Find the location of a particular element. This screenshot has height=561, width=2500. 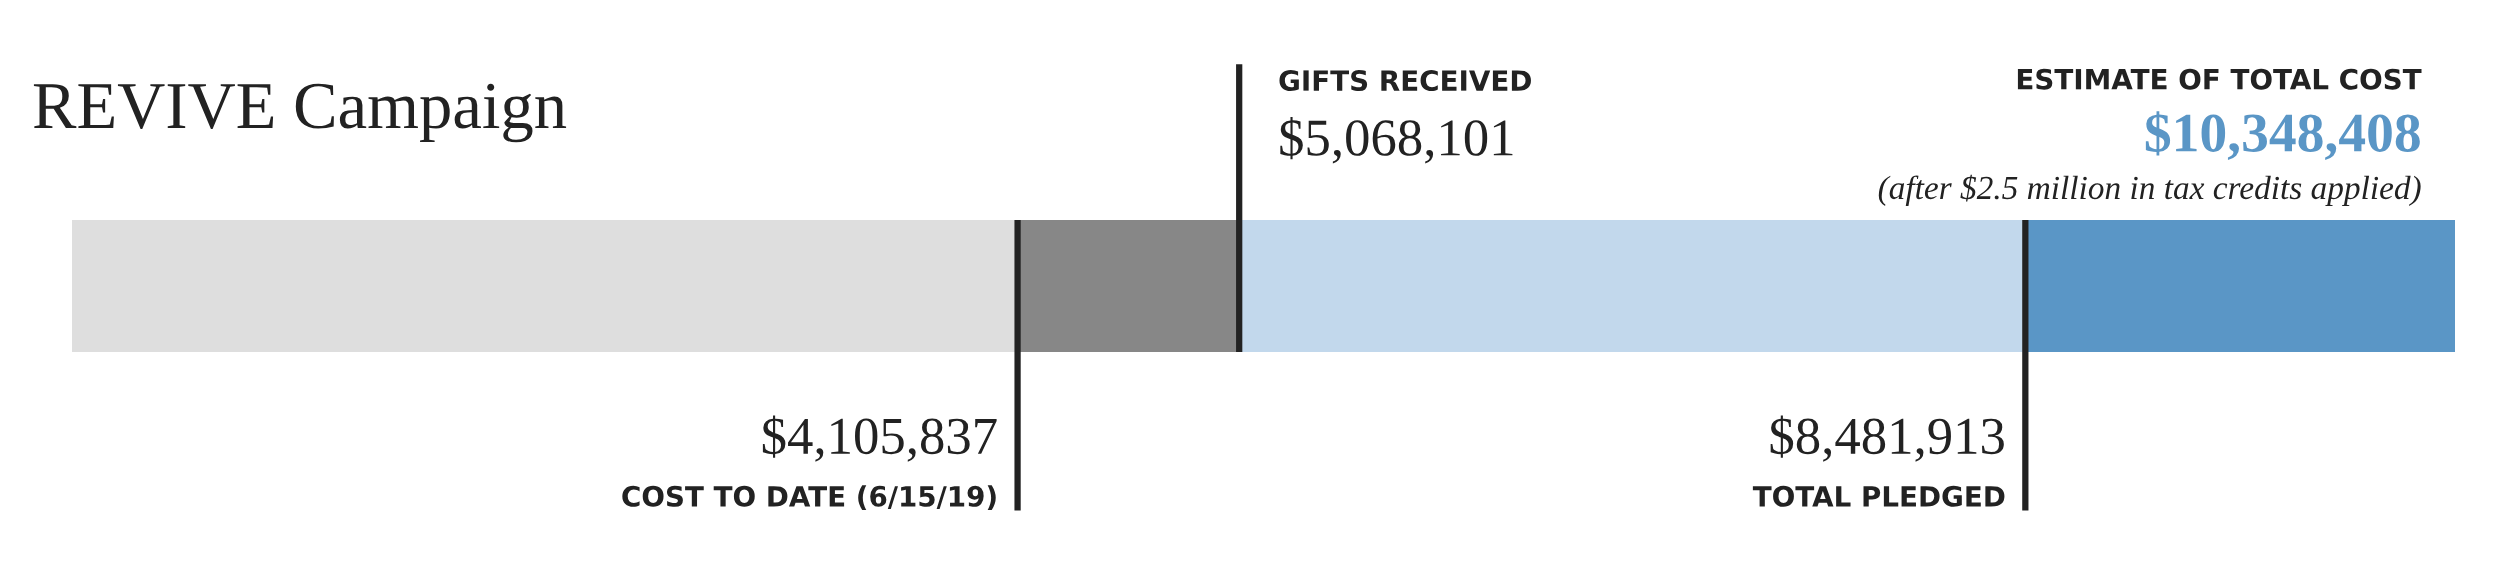

annotation: $8,481,913 is located at coordinates (1887, 438).